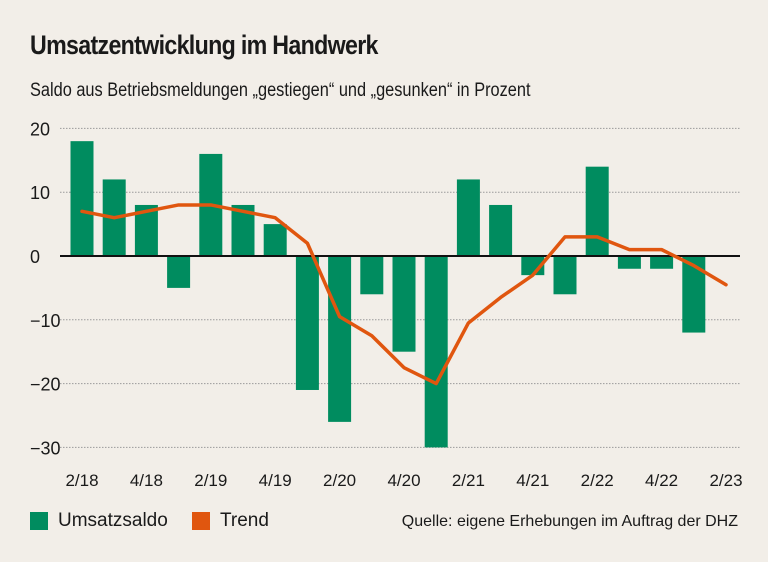 Image resolution: width=768 pixels, height=562 pixels. I want to click on bar-2/20, so click(340, 339).